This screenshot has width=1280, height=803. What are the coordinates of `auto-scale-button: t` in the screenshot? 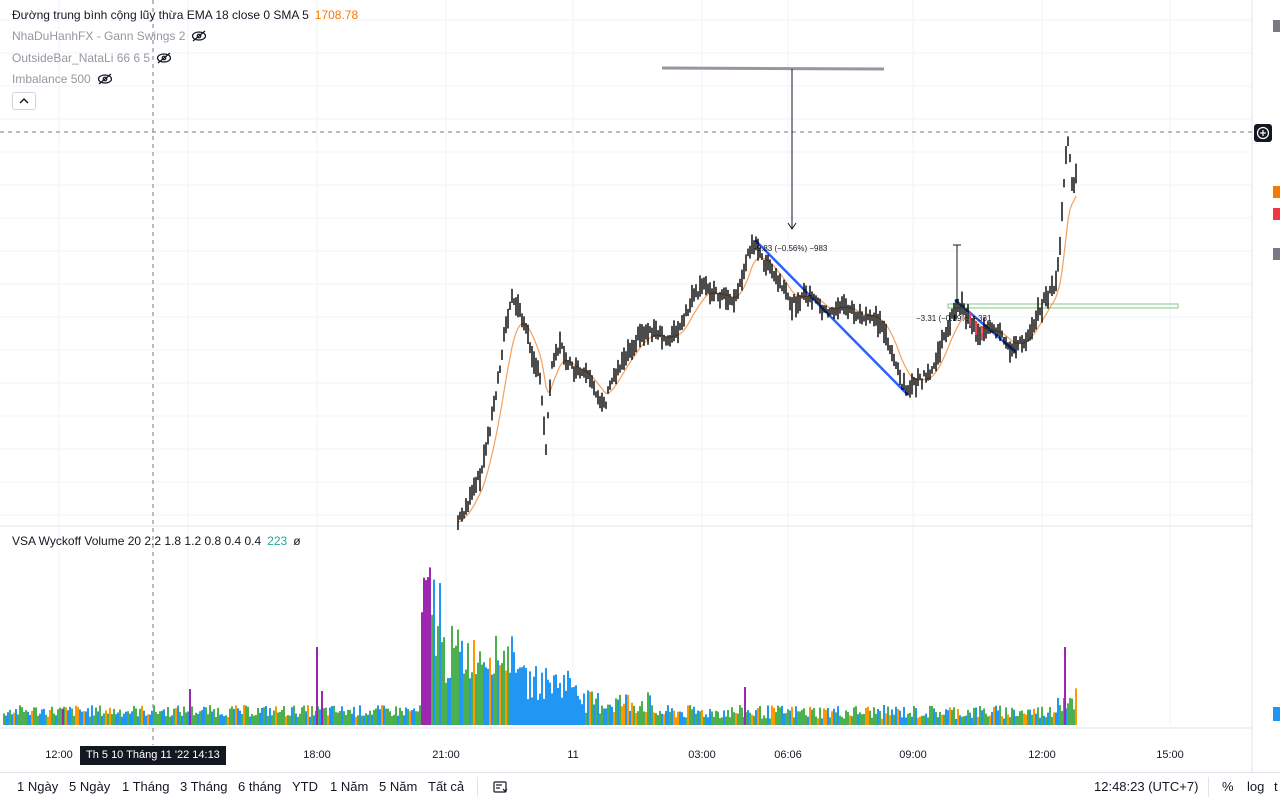 It's located at (1276, 786).